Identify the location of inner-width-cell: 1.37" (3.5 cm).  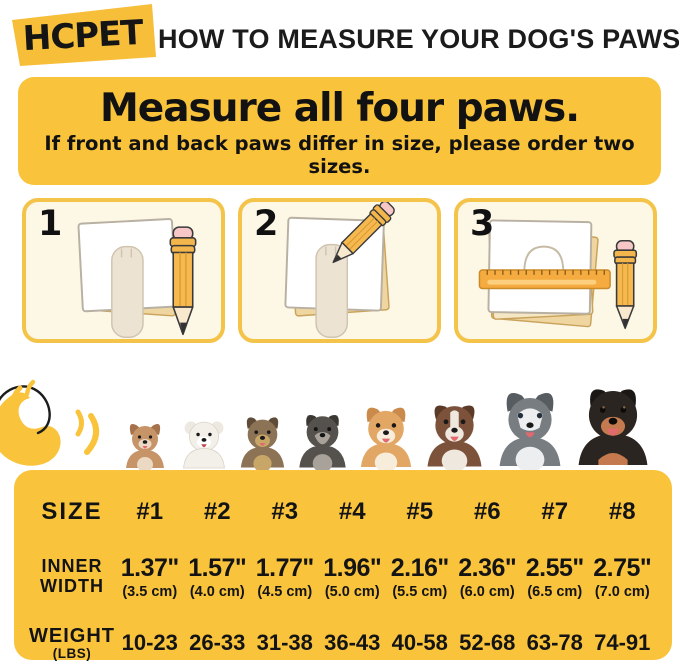
(150, 577).